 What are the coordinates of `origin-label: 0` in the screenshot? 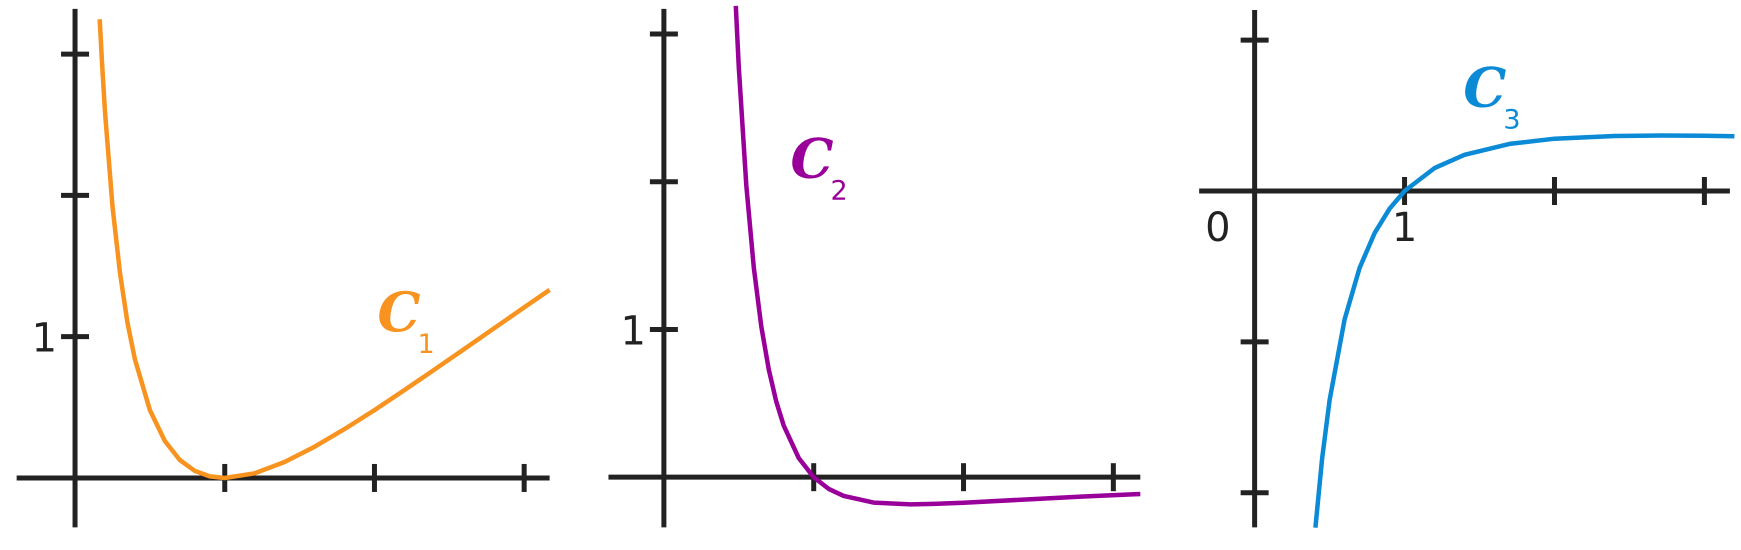 It's located at (1217, 228).